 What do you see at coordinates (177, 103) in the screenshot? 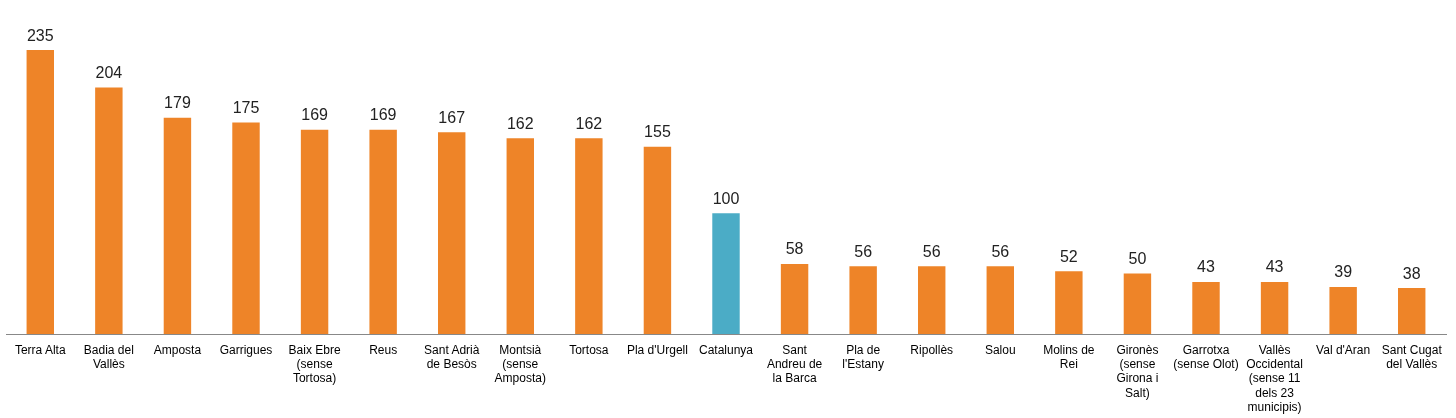
I see `data-label: 179` at bounding box center [177, 103].